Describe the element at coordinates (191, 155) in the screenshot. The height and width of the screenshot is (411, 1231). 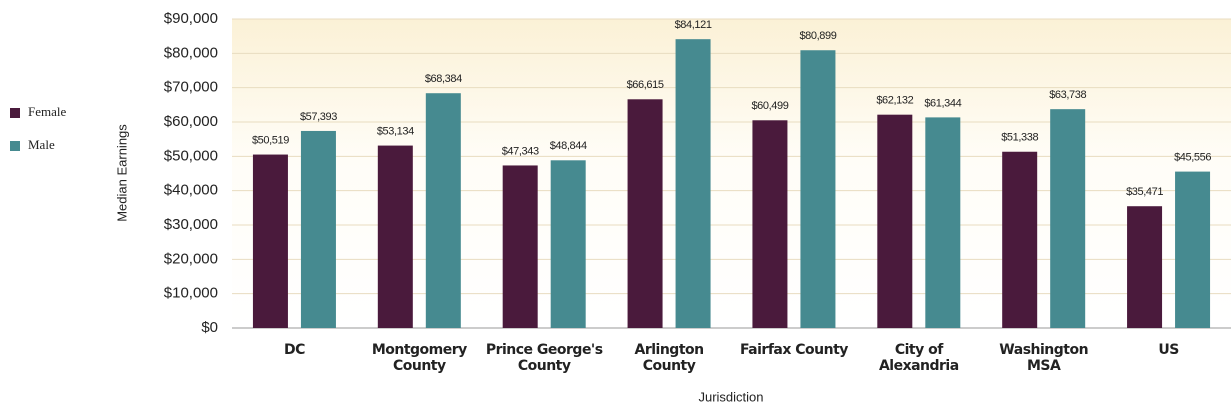
I see `y-tick-label: $50,000` at that location.